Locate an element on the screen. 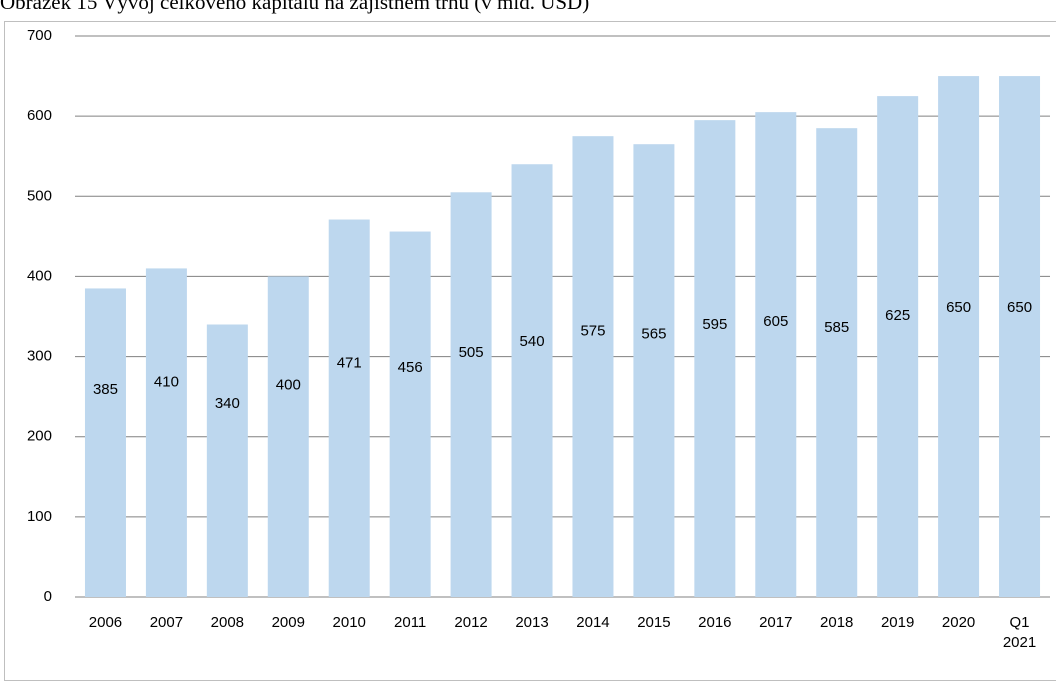  data-label: 565 is located at coordinates (653, 333).